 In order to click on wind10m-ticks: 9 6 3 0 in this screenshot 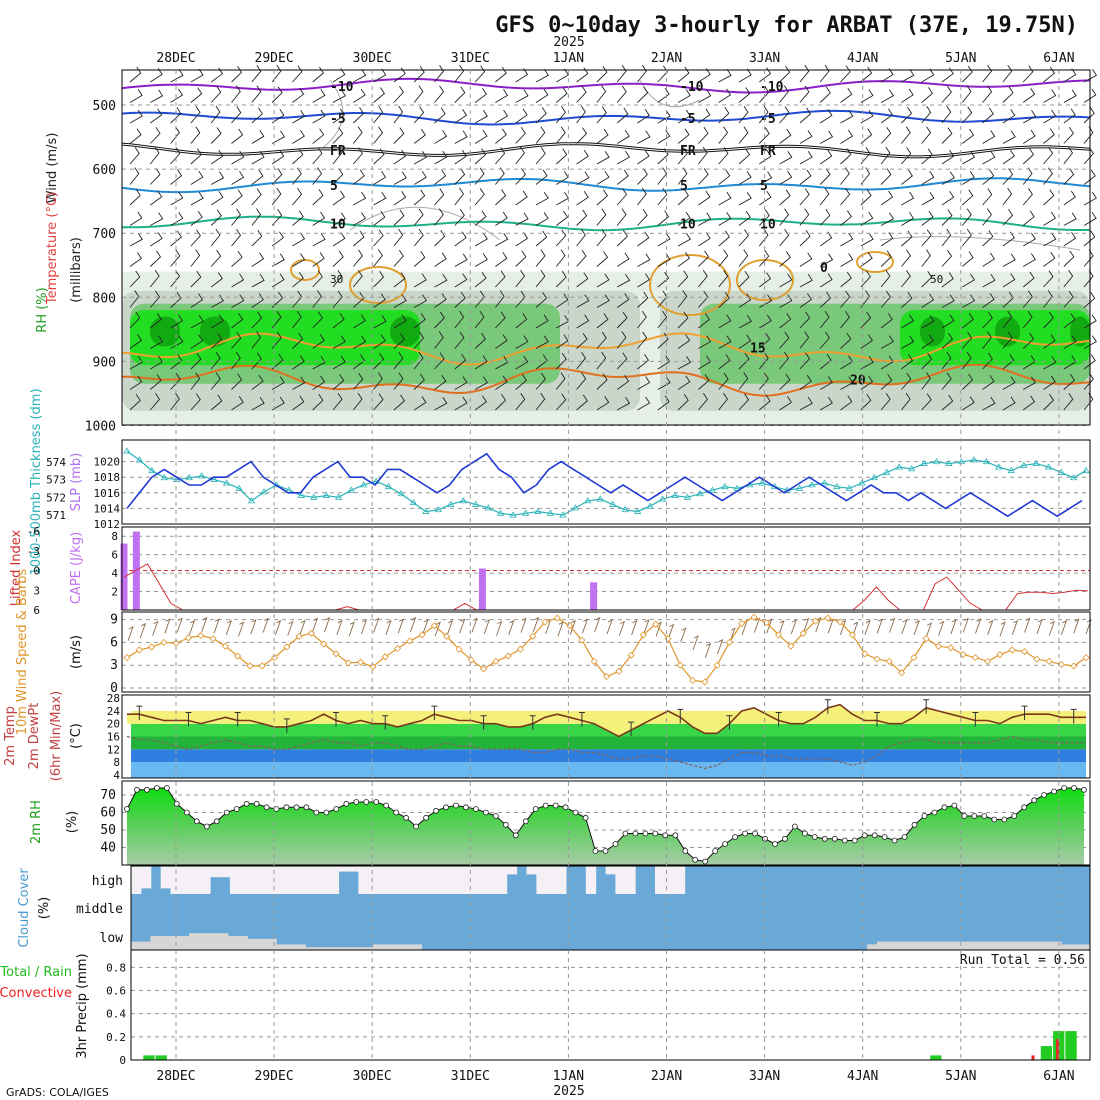, I will do `click(114, 654)`.